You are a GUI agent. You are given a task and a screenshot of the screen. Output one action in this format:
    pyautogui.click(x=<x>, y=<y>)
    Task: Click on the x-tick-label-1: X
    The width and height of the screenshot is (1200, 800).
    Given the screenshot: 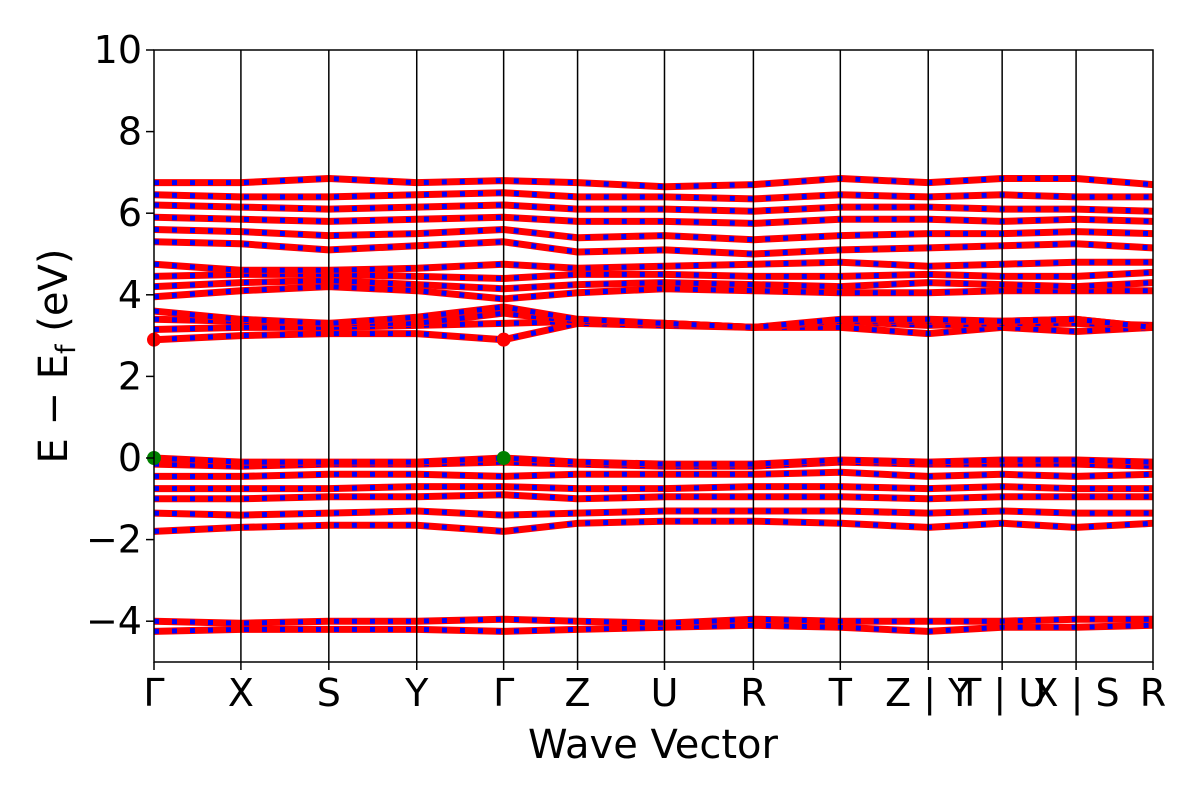 What is the action you would take?
    pyautogui.click(x=241, y=693)
    